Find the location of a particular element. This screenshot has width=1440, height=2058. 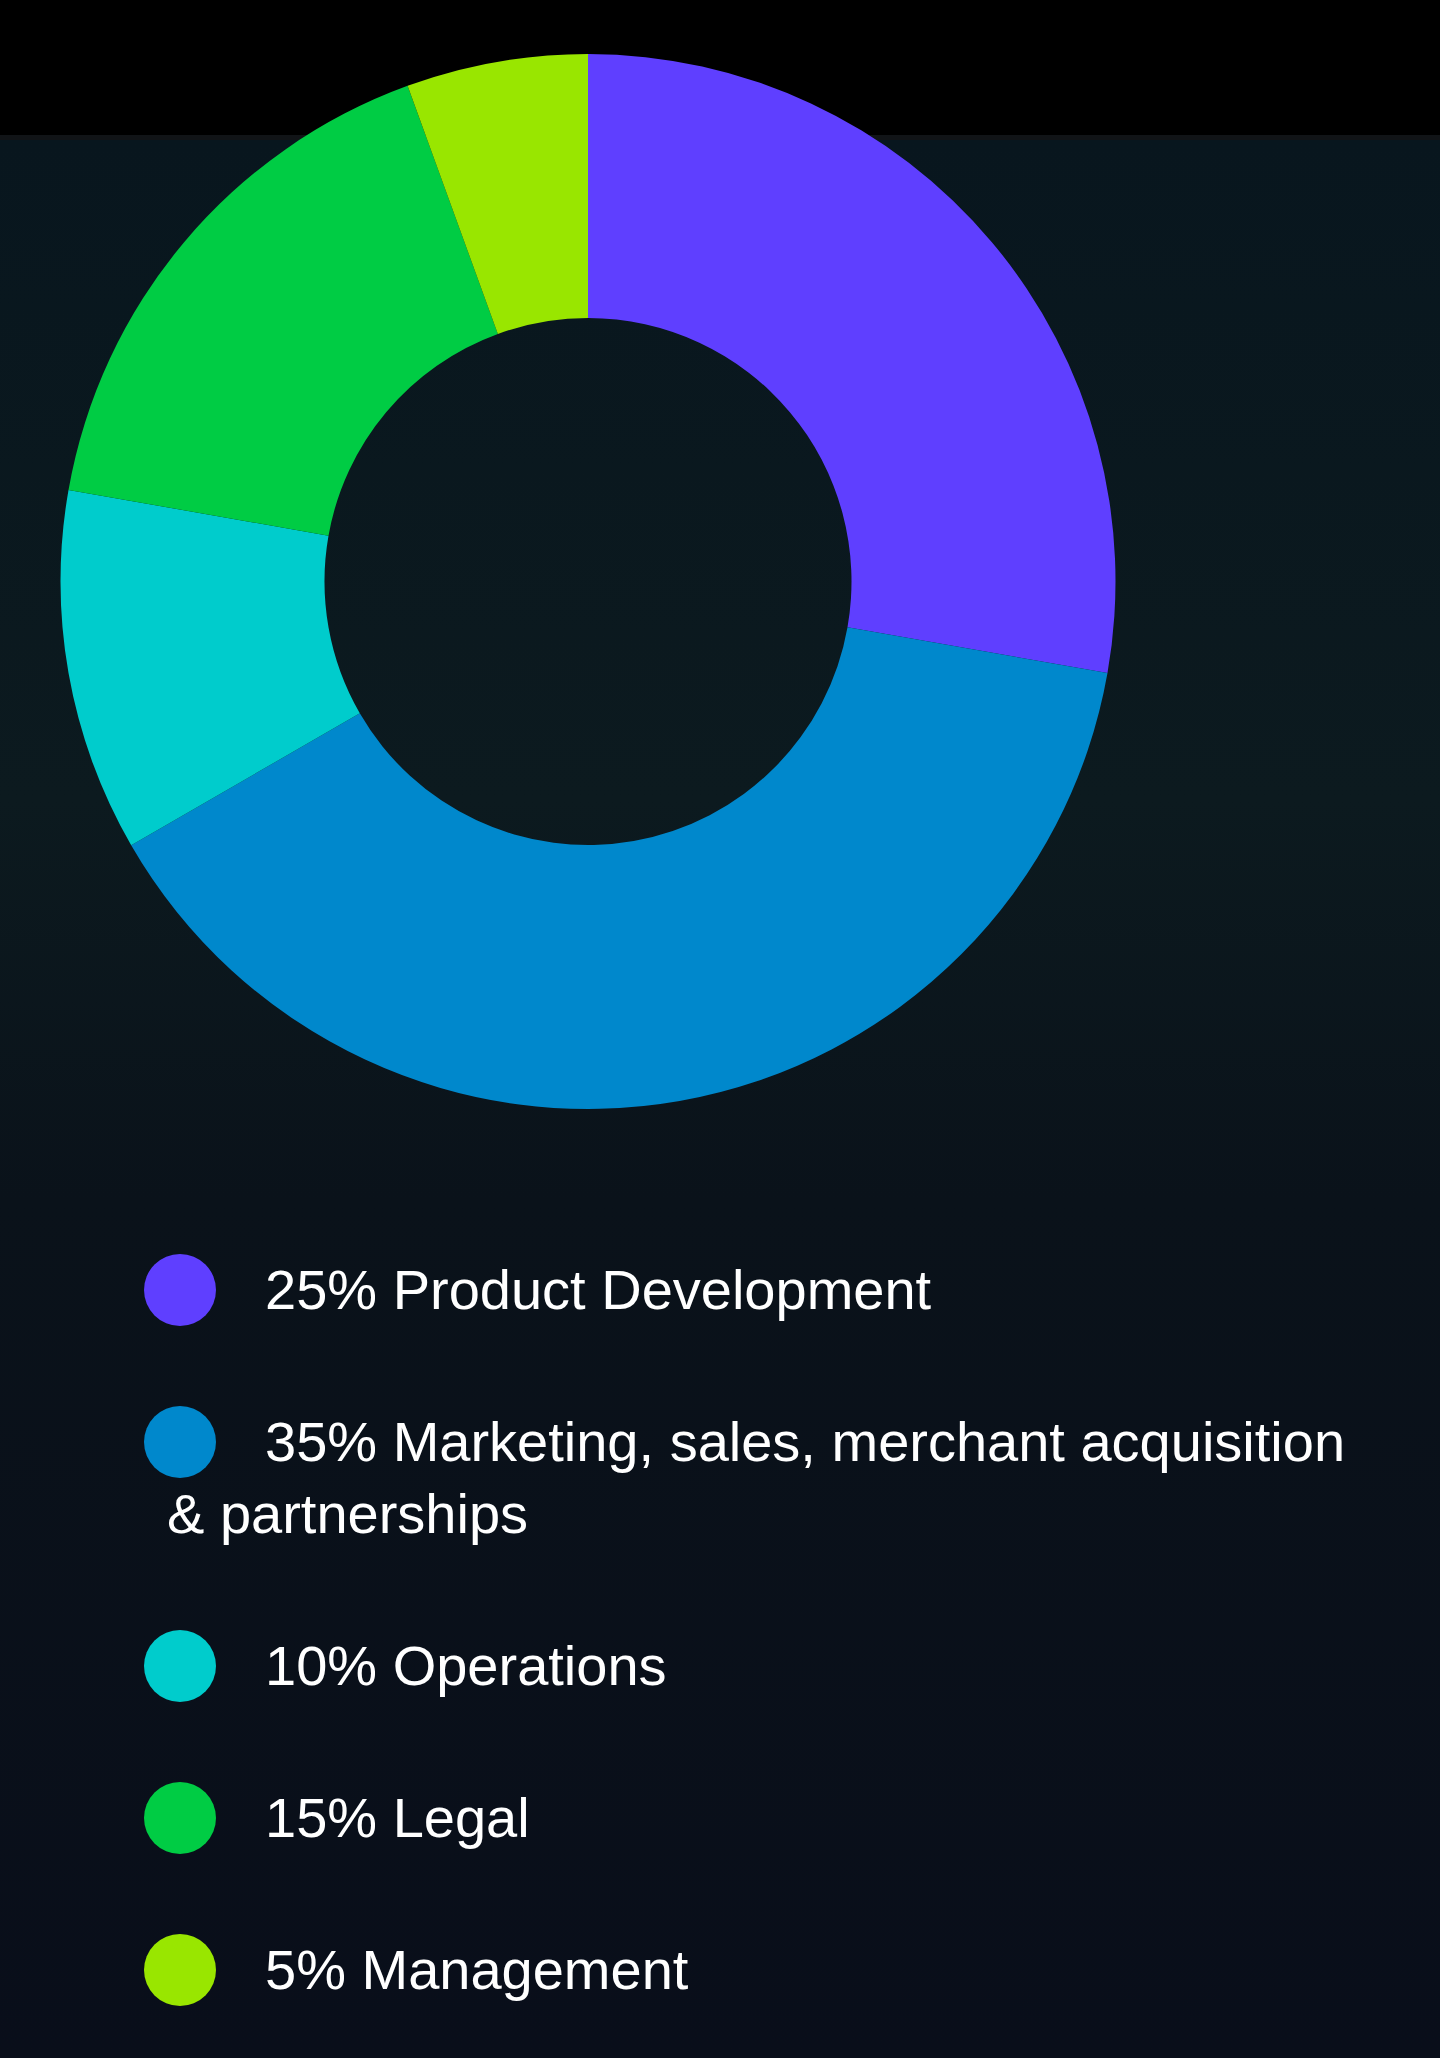

legend-label: 35% Marketing, sales, merchant acquisition & partnerships is located at coordinates (756, 1477).